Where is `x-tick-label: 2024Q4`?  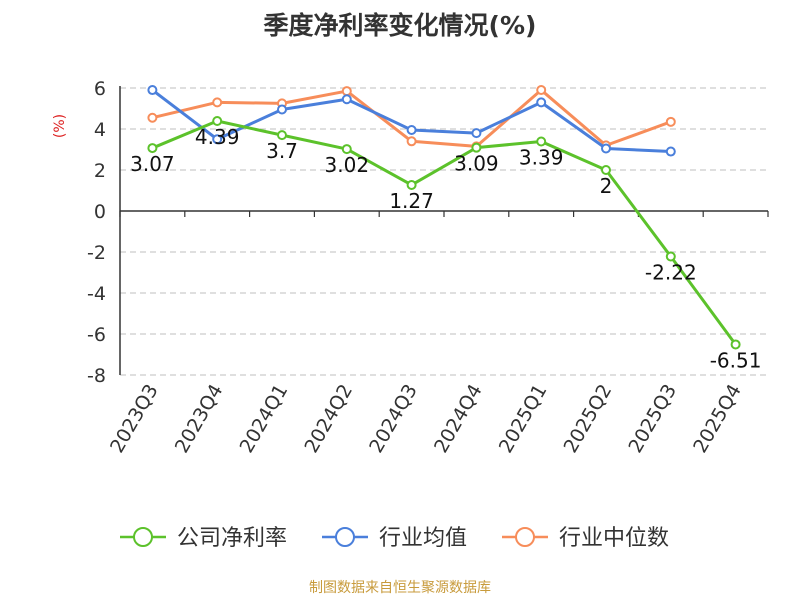
x-tick-label: 2024Q4 is located at coordinates (458, 419).